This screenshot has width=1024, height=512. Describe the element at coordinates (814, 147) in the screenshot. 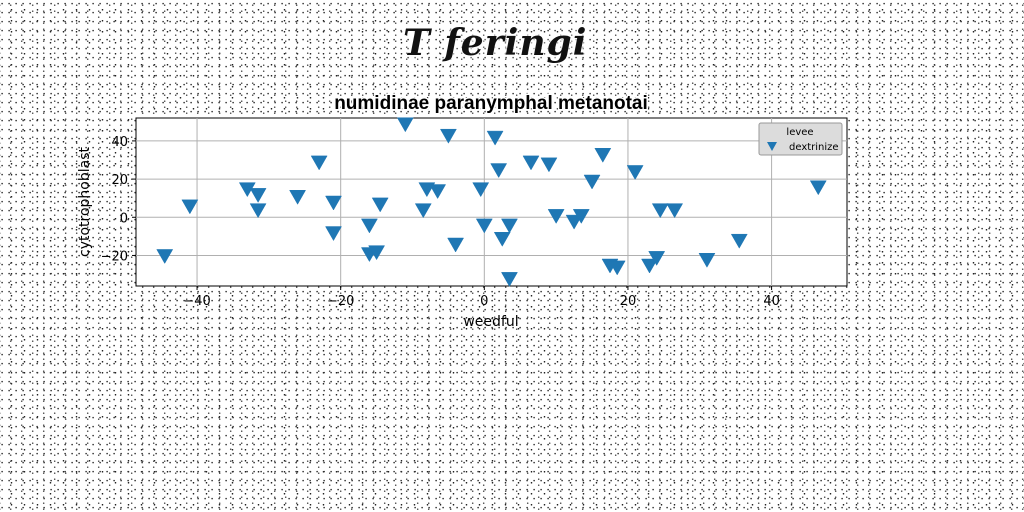

I see `legend-label-dextrinize: dextrinize` at that location.